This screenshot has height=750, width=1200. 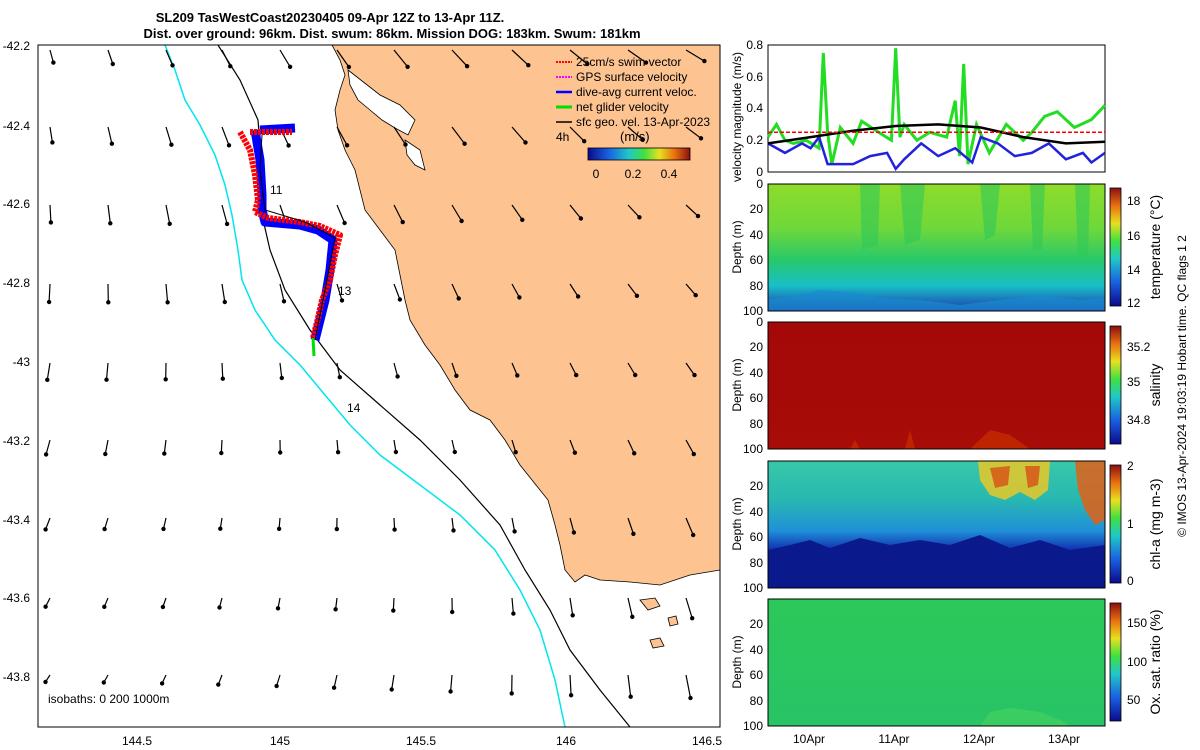 I want to click on temperature-frame, so click(x=936, y=247).